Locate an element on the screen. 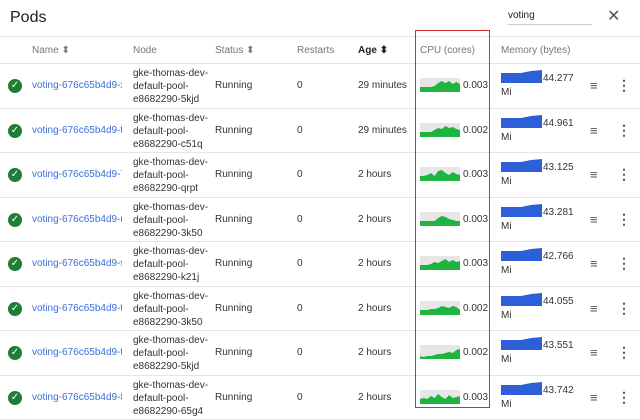 The height and width of the screenshot is (420, 640). close-icon: ✕ is located at coordinates (613, 16).